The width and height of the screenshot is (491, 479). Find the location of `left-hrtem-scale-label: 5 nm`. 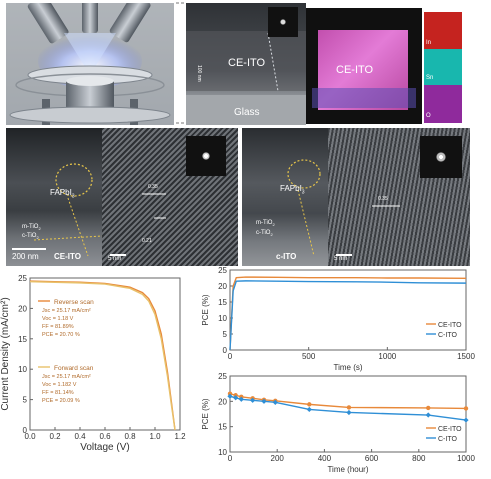

left-hrtem-scale-label: 5 nm is located at coordinates (115, 259).